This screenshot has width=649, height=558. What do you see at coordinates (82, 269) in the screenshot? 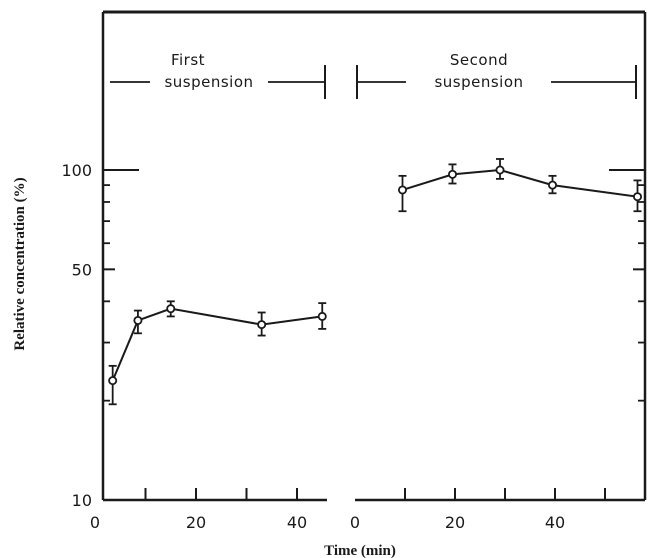
I see `y-tick-label: 50` at bounding box center [82, 269].